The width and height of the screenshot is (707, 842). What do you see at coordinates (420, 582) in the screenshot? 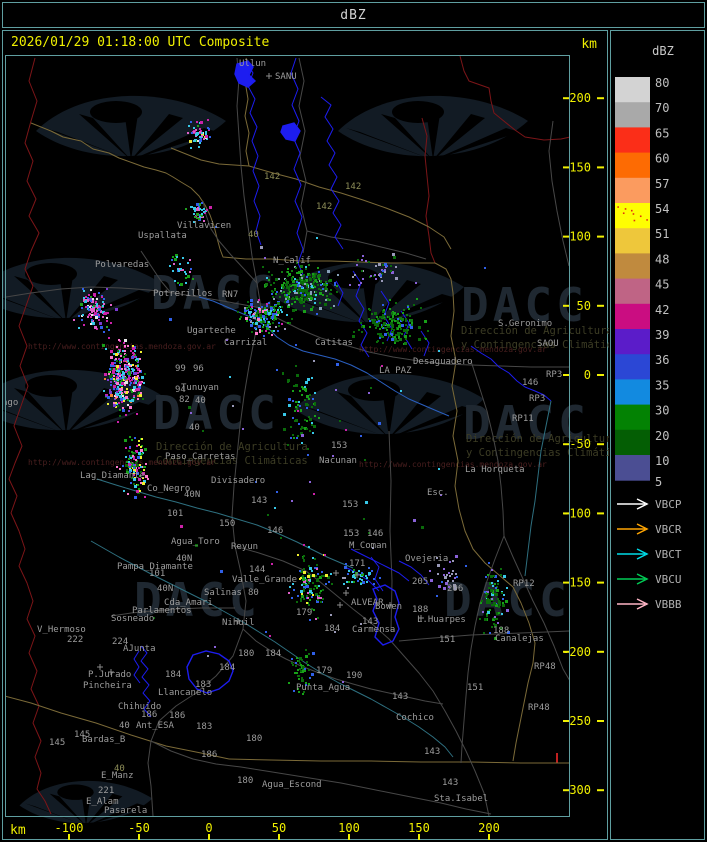
I see `map-label: 205` at bounding box center [420, 582].